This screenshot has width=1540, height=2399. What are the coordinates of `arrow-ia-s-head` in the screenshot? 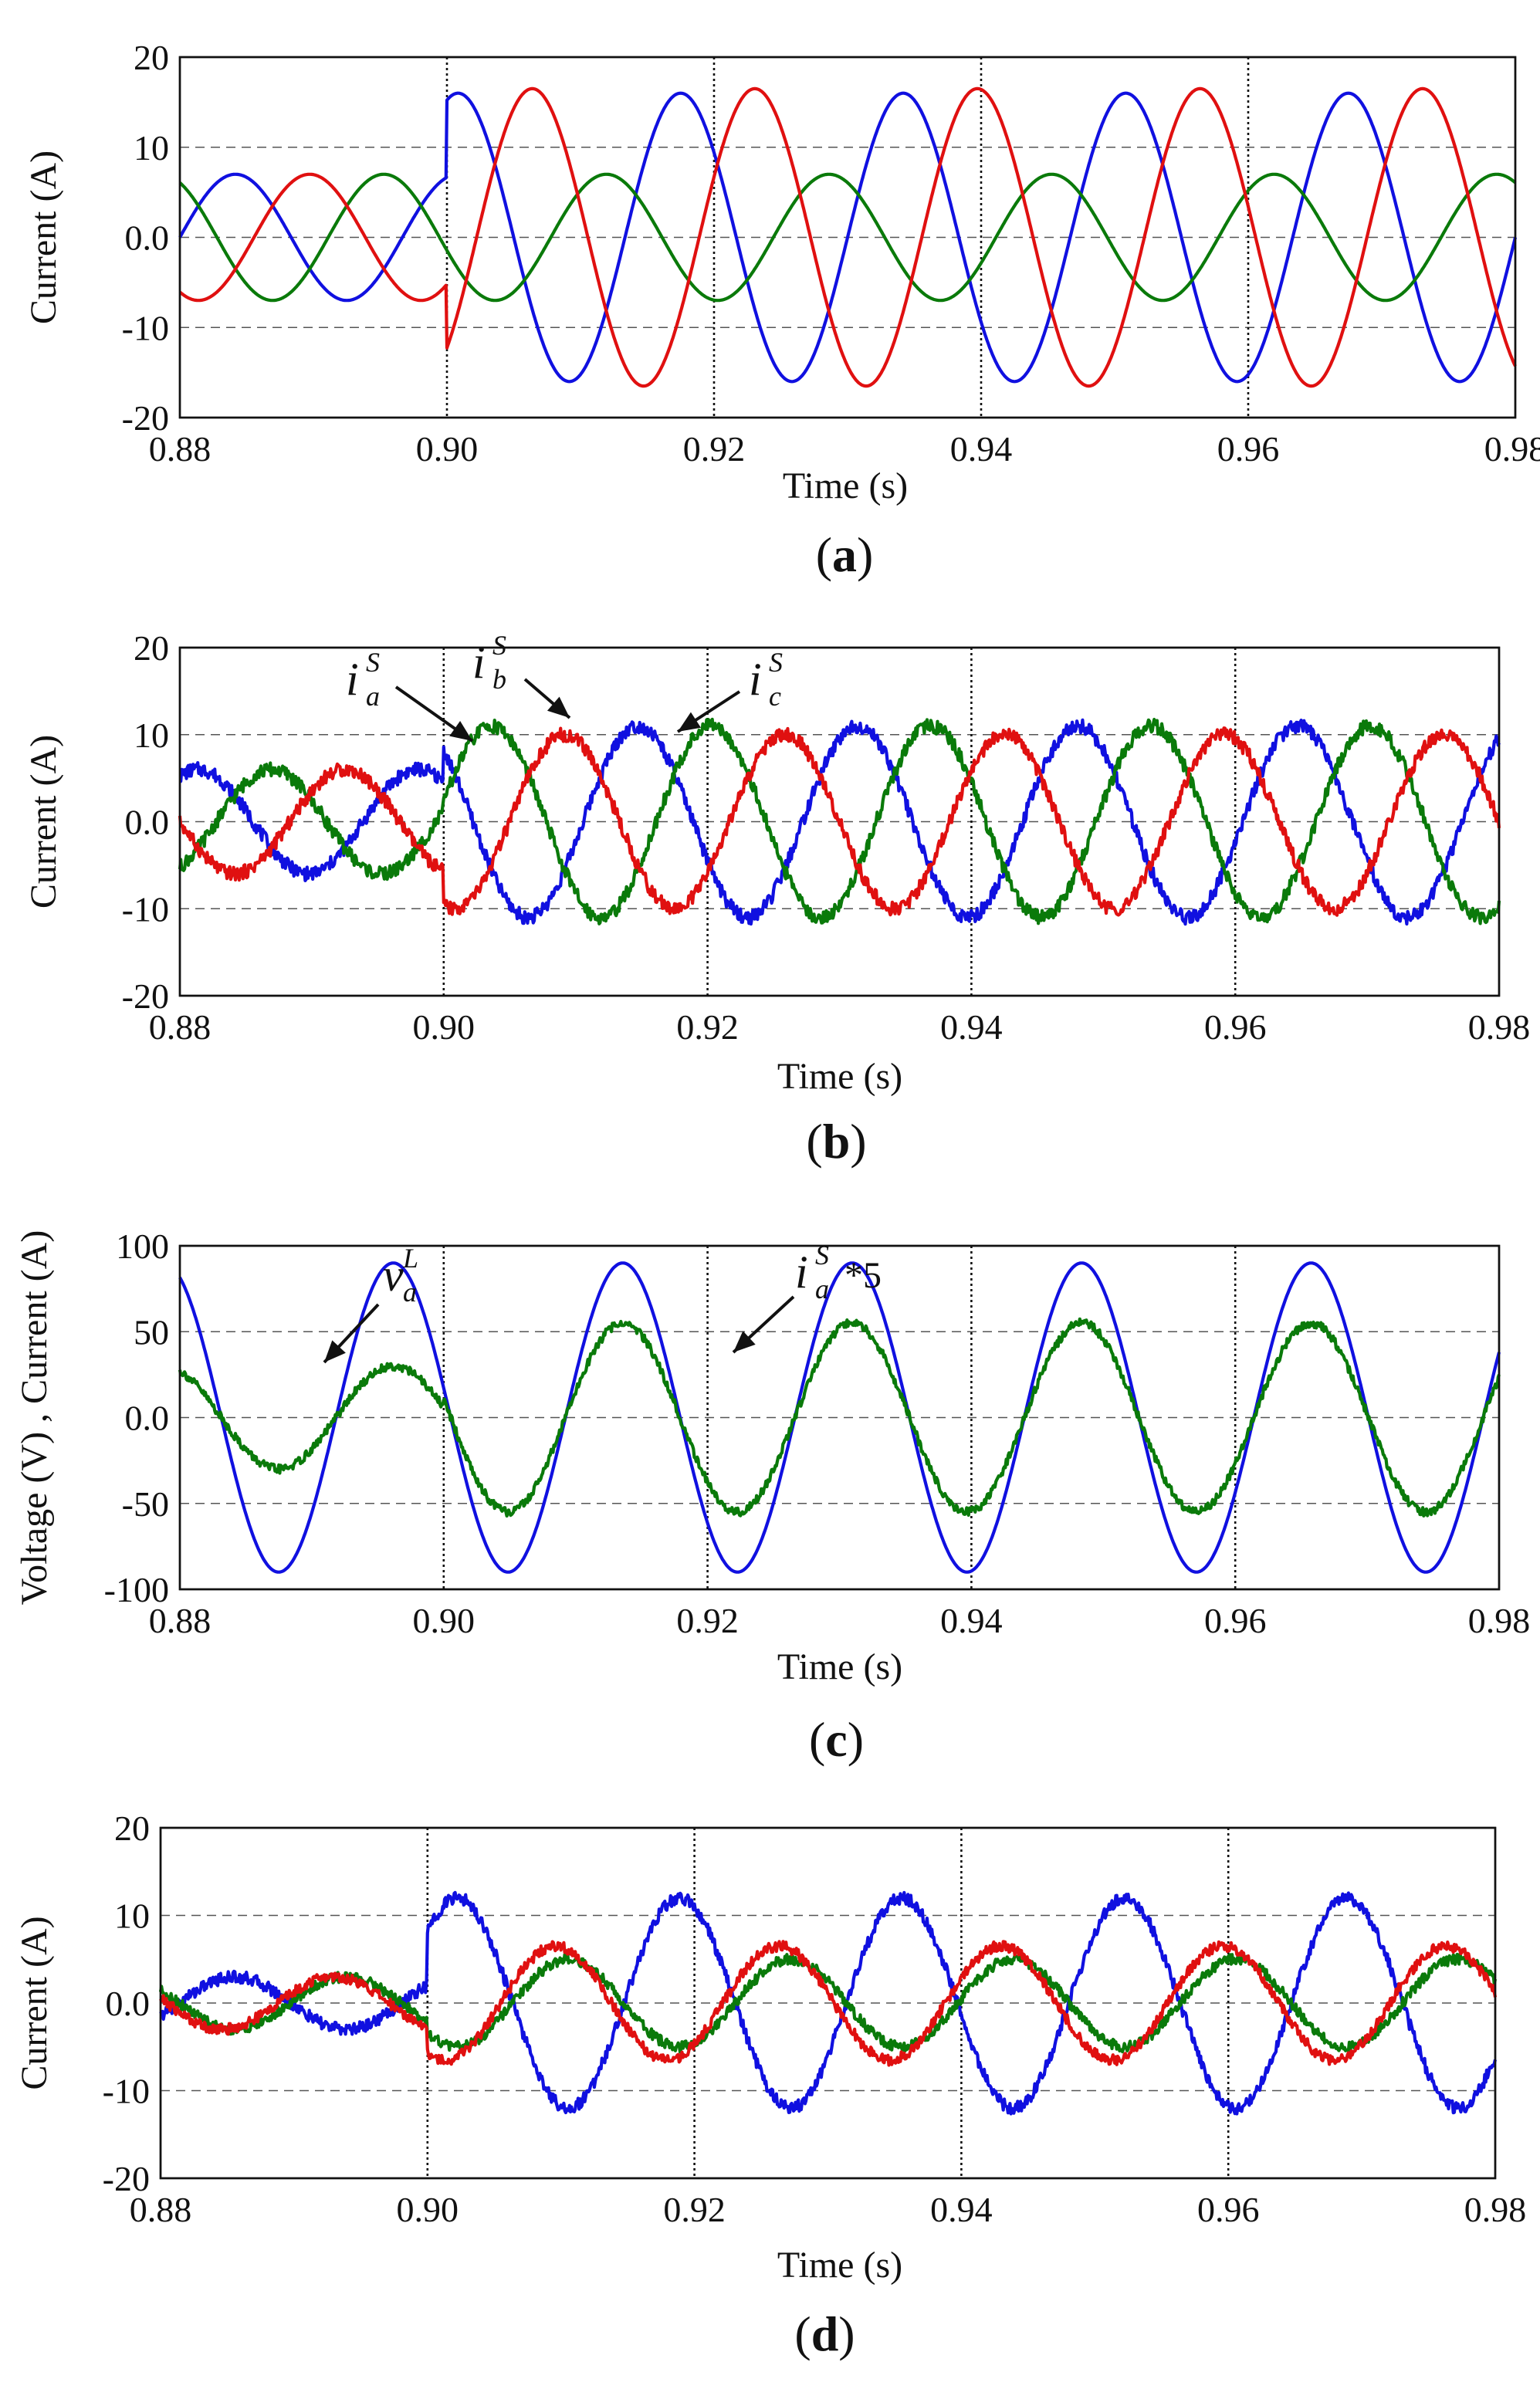 It's located at (460, 731).